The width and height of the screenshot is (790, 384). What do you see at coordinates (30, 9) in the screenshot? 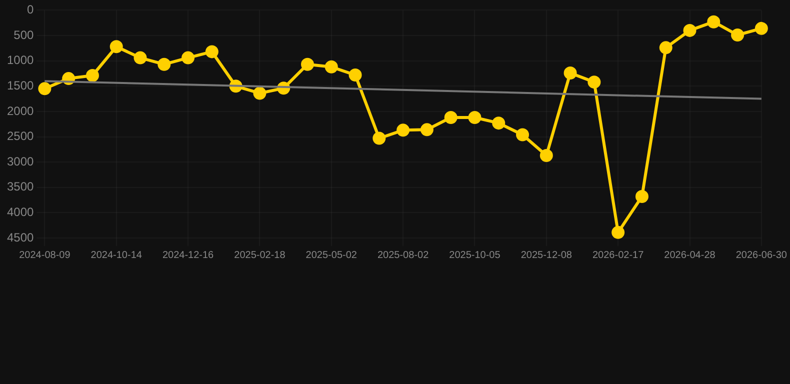
I see `y-tick-label: 0` at bounding box center [30, 9].